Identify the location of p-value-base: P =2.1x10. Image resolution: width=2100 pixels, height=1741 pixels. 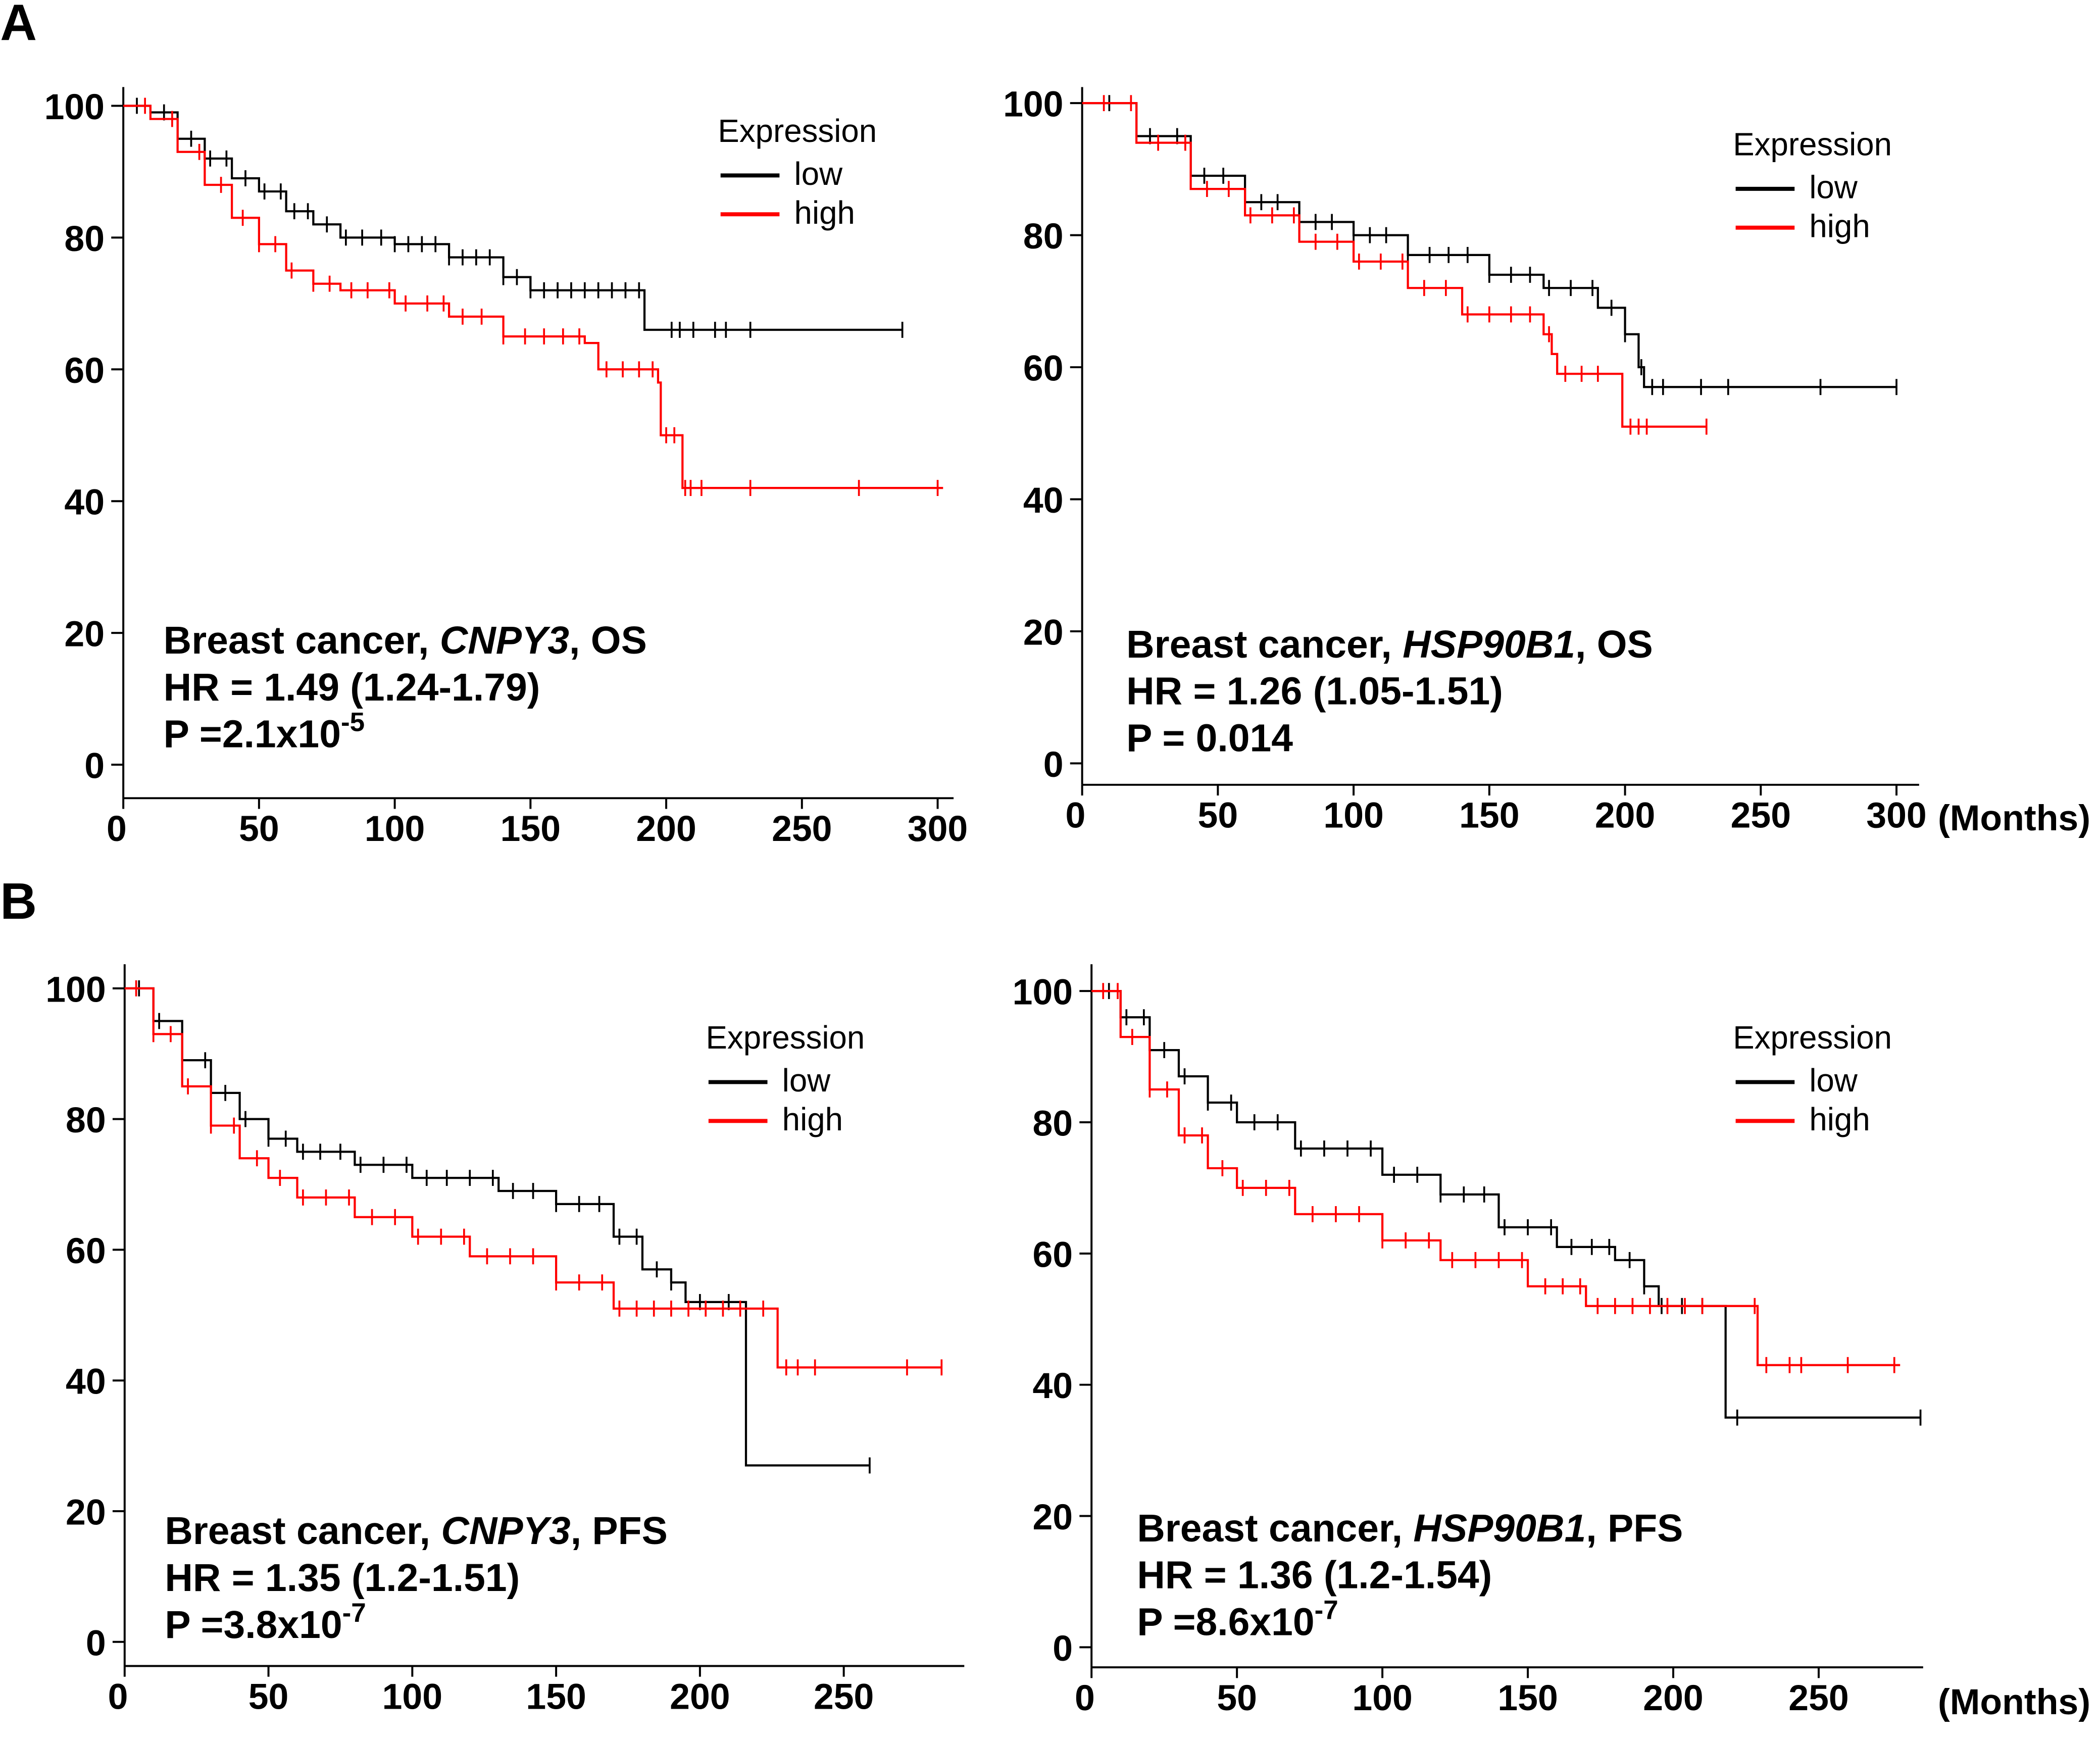
(252, 734).